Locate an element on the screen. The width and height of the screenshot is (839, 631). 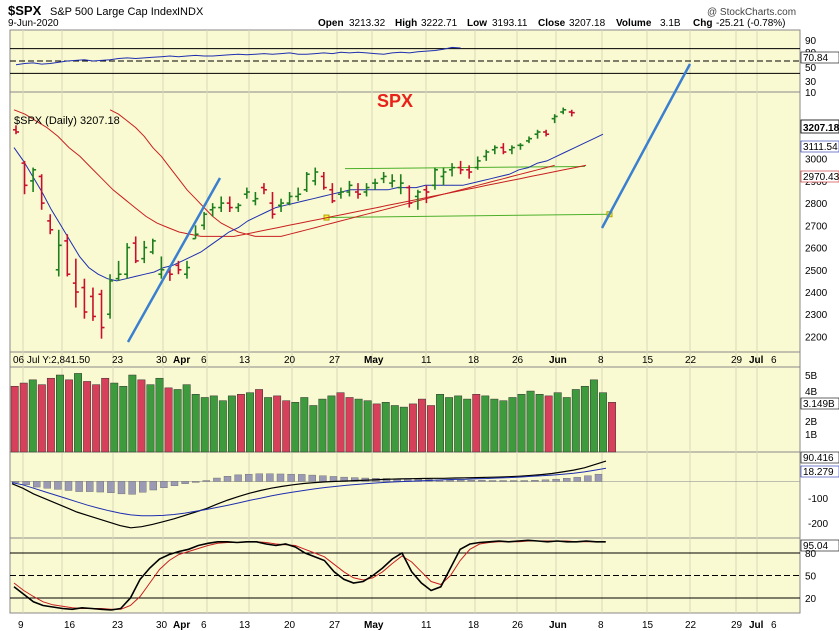
macd-axis-tick: -100 is located at coordinates (818, 499).